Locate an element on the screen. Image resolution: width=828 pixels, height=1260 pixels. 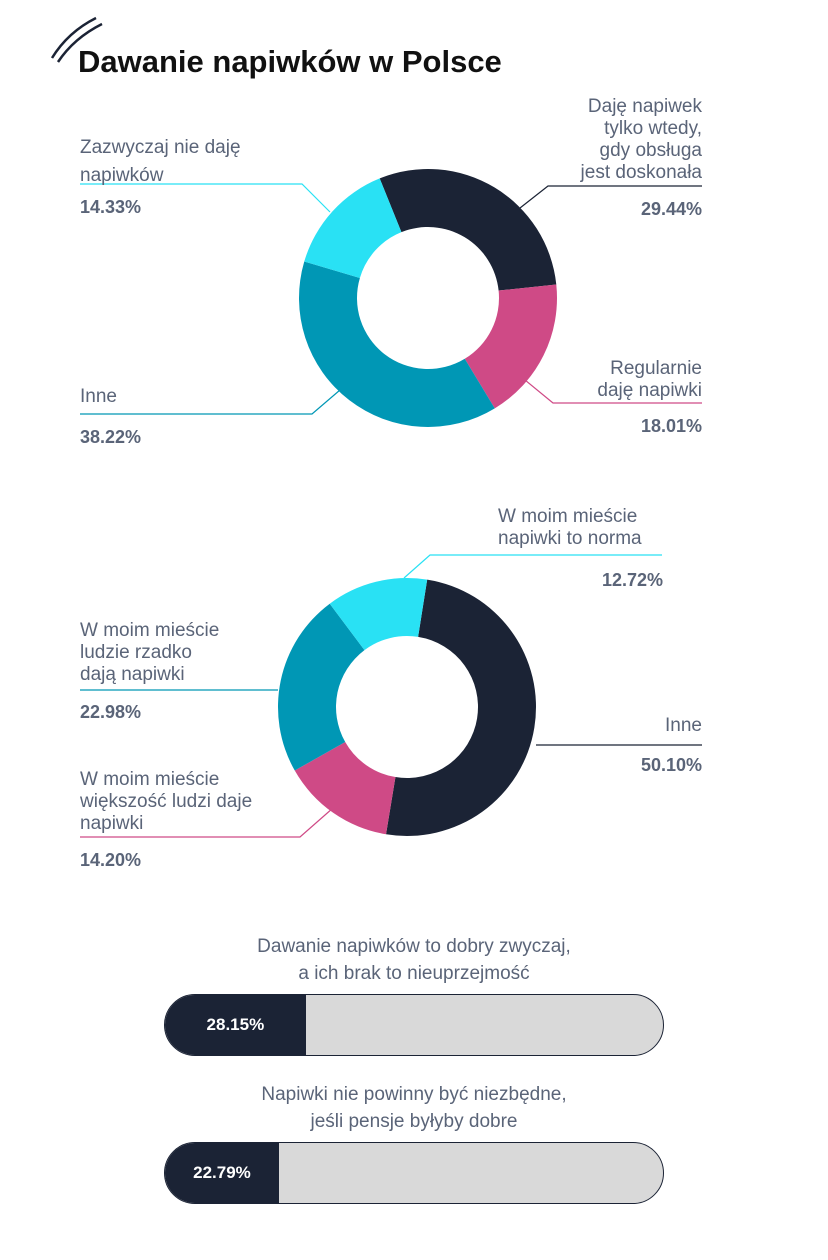
donut1-value-usually-not: 14.33% is located at coordinates (111, 207).